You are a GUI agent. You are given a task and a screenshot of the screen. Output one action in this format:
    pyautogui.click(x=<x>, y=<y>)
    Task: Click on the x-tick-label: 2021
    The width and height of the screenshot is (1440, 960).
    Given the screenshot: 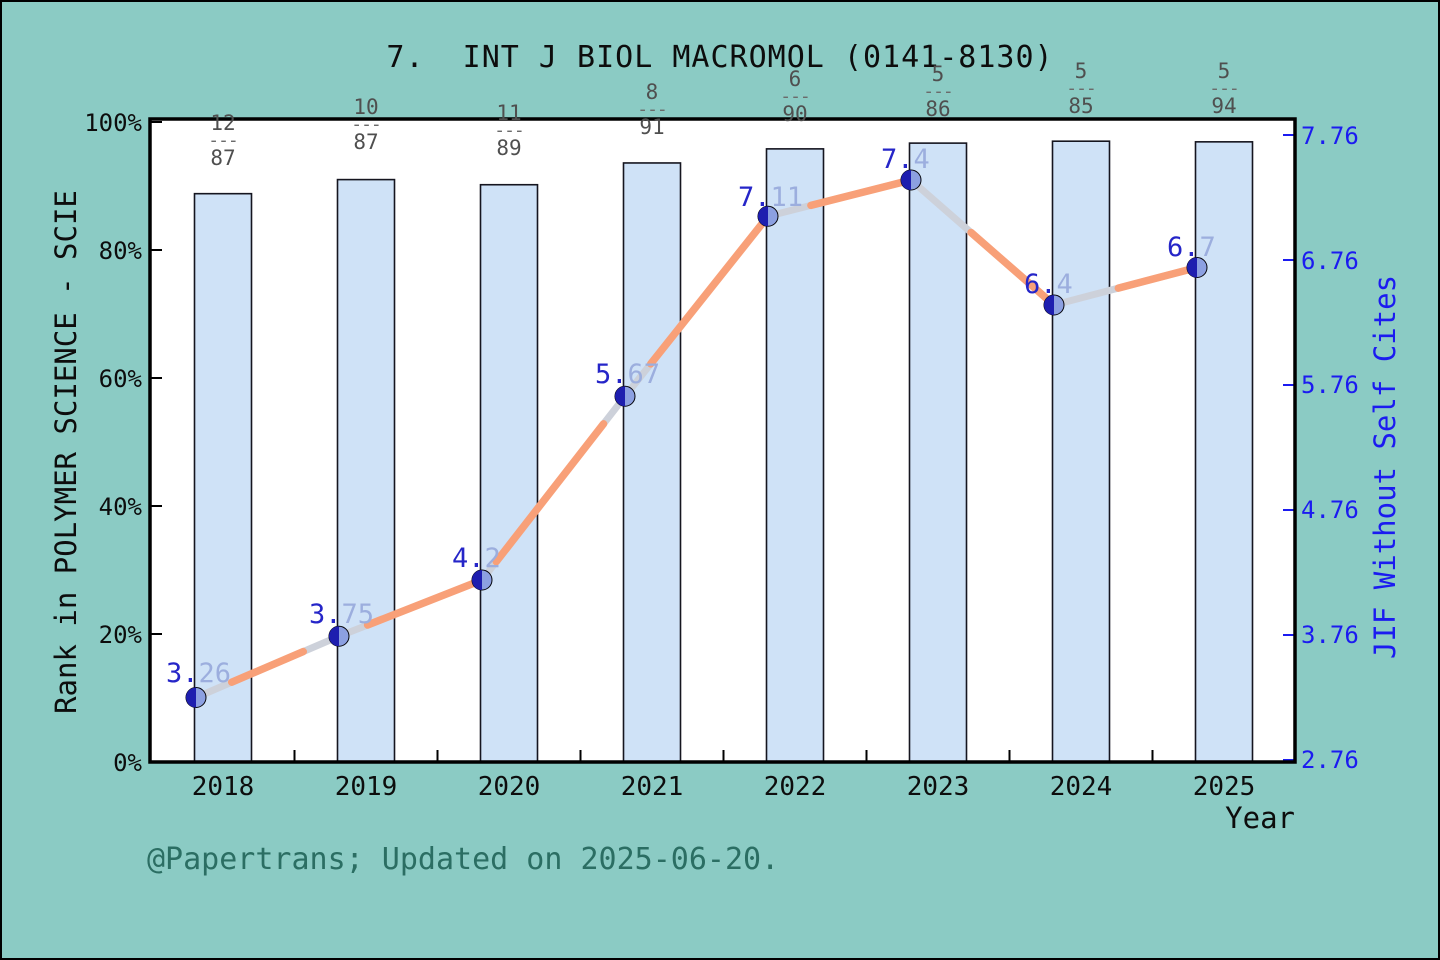 What is the action you would take?
    pyautogui.click(x=652, y=787)
    